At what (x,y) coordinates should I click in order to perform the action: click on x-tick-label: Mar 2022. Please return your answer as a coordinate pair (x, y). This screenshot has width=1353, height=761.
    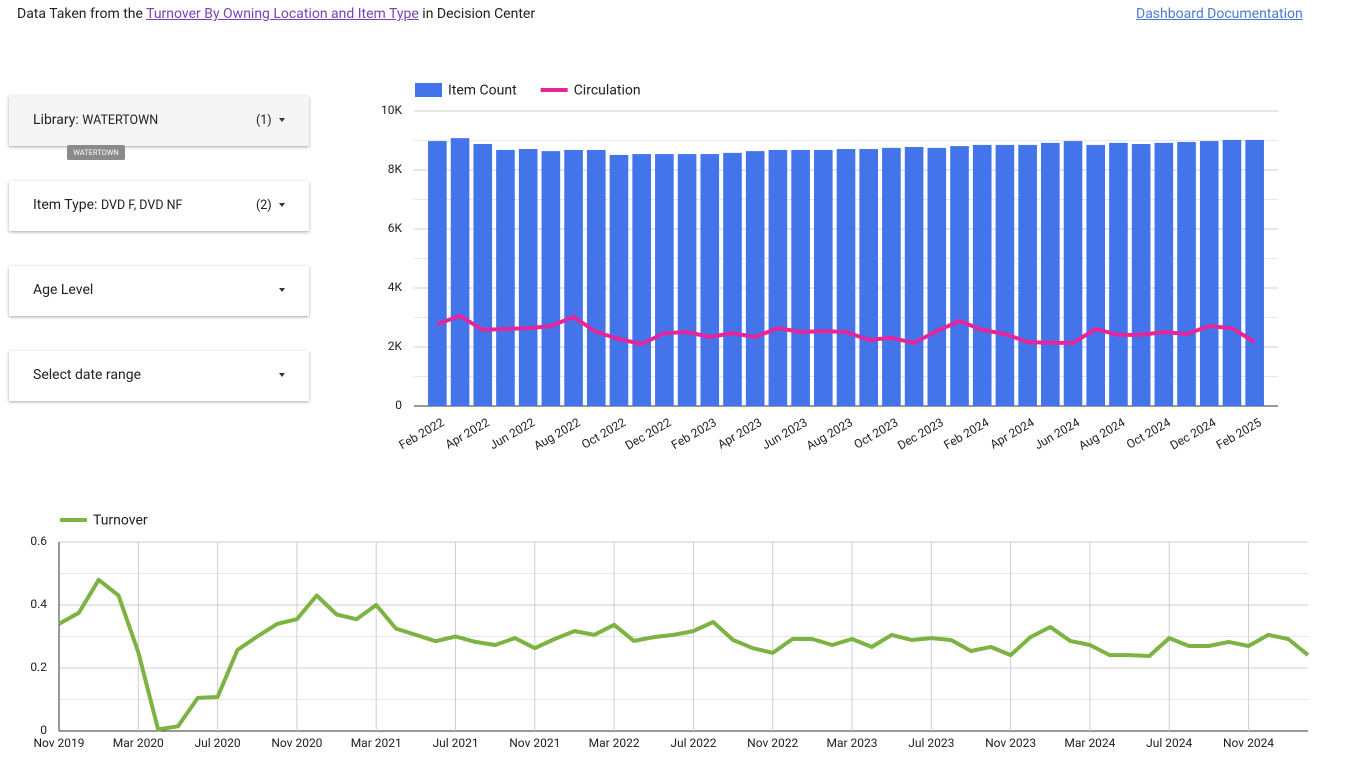
    Looking at the image, I should click on (614, 743).